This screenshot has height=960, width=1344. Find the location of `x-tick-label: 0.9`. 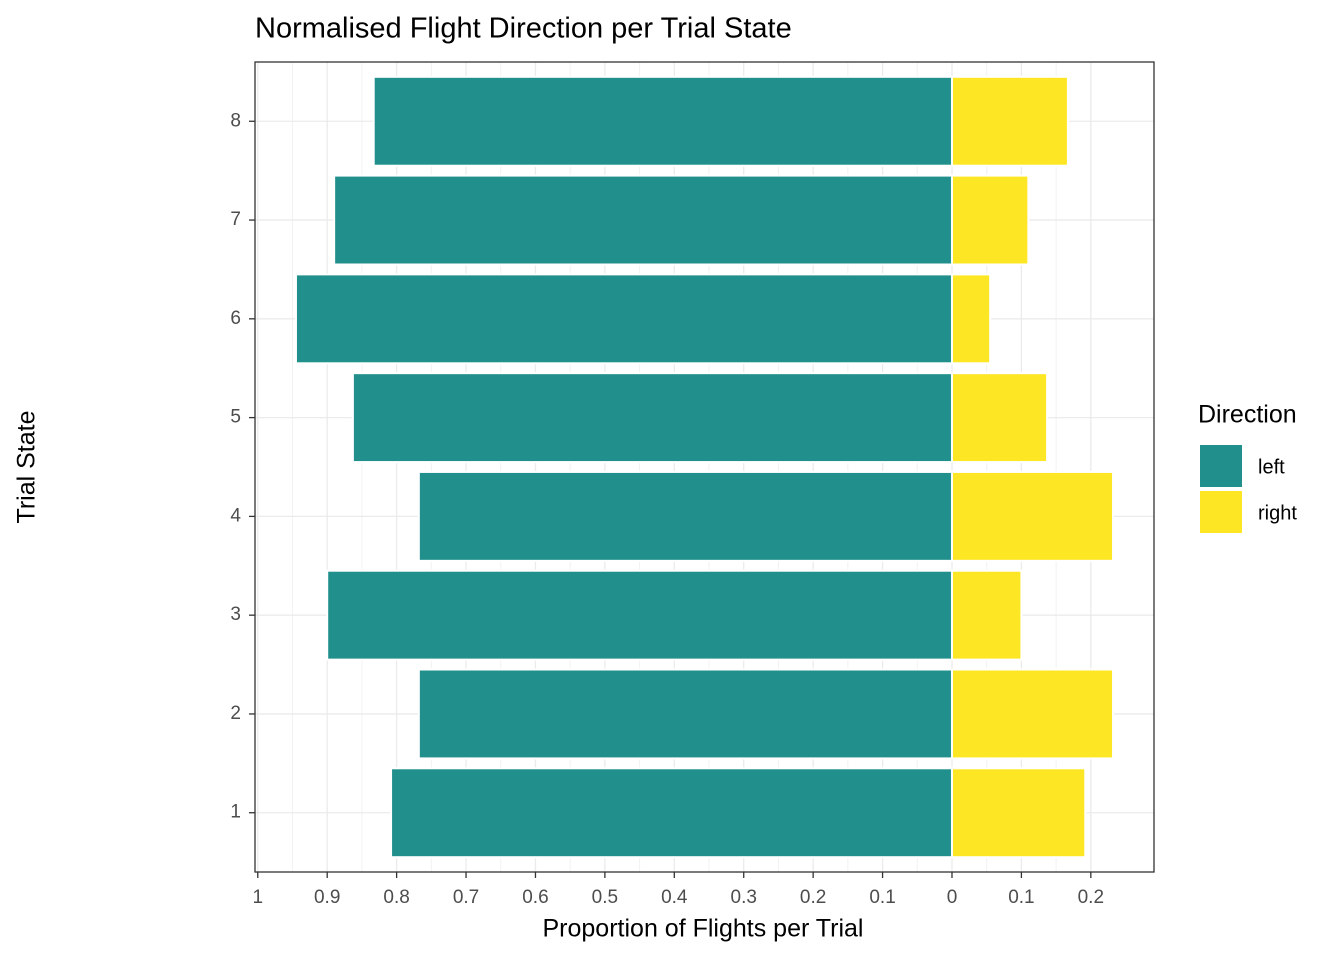

x-tick-label: 0.9 is located at coordinates (327, 897).